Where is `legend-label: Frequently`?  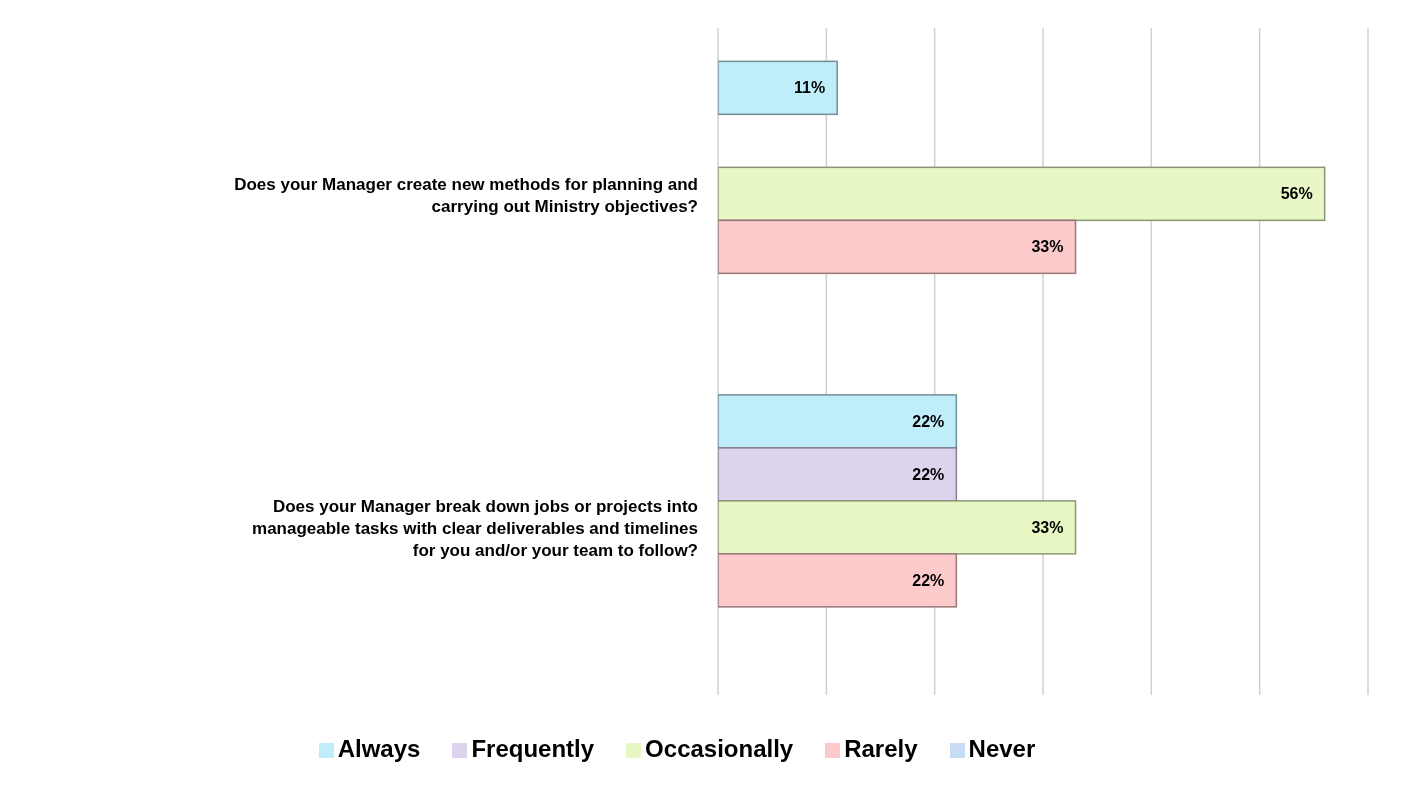
legend-label: Frequently is located at coordinates (533, 748).